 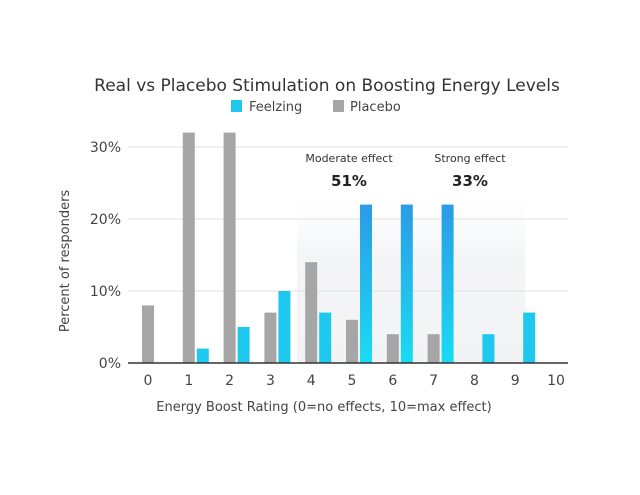 What do you see at coordinates (236, 106) in the screenshot?
I see `legend-swatch-feelzing` at bounding box center [236, 106].